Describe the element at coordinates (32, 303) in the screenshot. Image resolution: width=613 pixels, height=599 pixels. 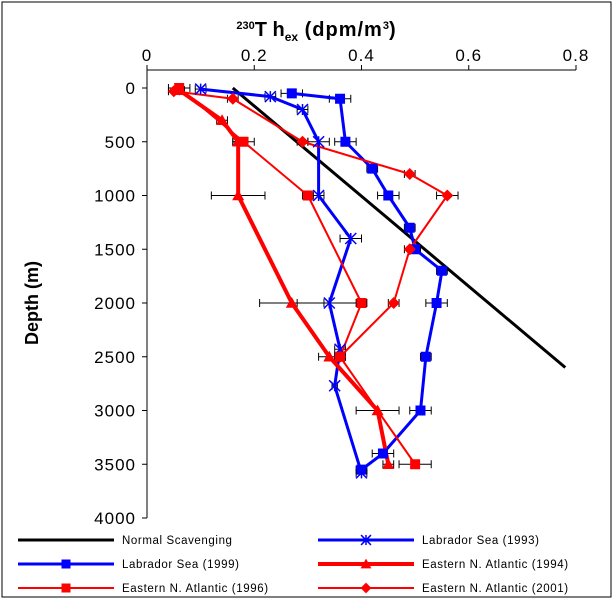
I see `y-axis-title: Depth (m)` at that location.